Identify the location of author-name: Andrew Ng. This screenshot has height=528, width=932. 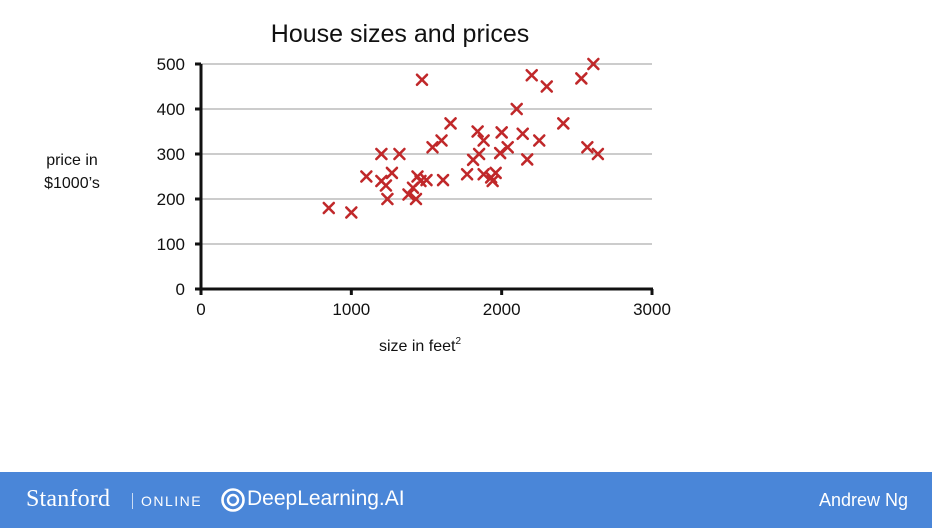
(863, 500).